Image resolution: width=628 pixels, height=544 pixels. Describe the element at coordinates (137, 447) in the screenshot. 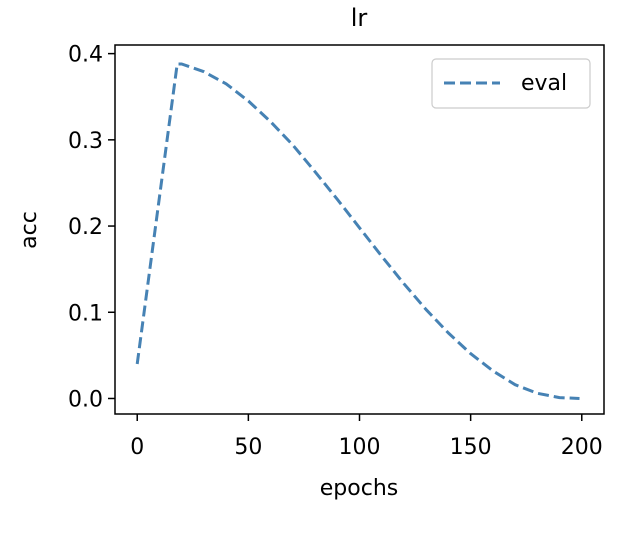

I see `x-tick-label: 0` at that location.